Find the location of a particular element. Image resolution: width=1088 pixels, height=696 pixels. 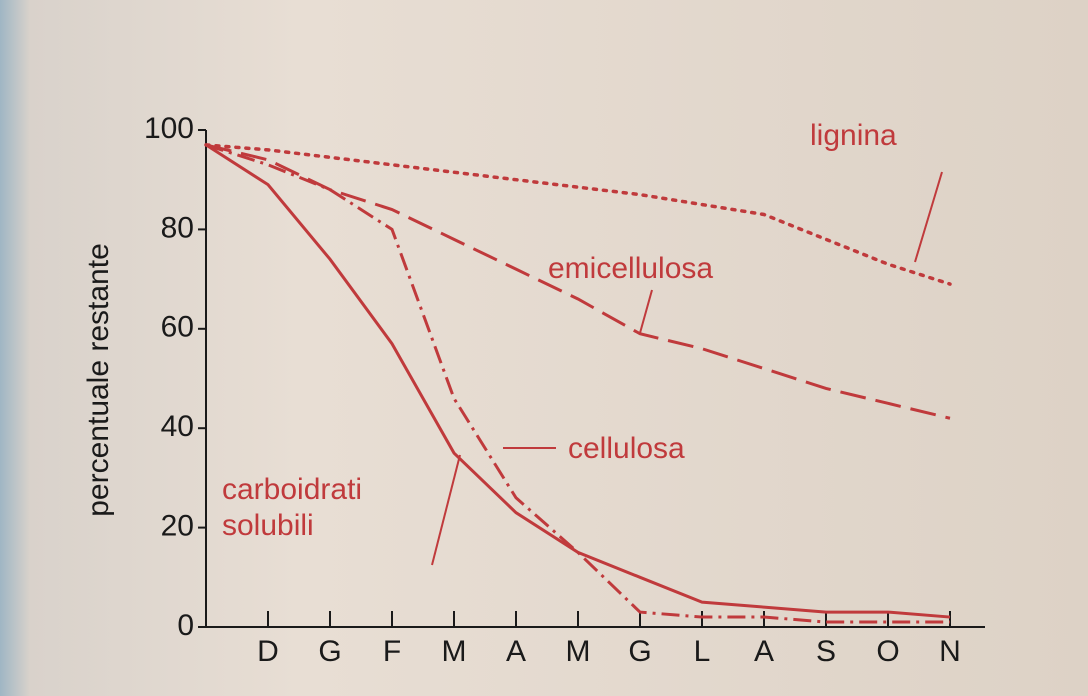

y-tick-label: 100 is located at coordinates (169, 128).